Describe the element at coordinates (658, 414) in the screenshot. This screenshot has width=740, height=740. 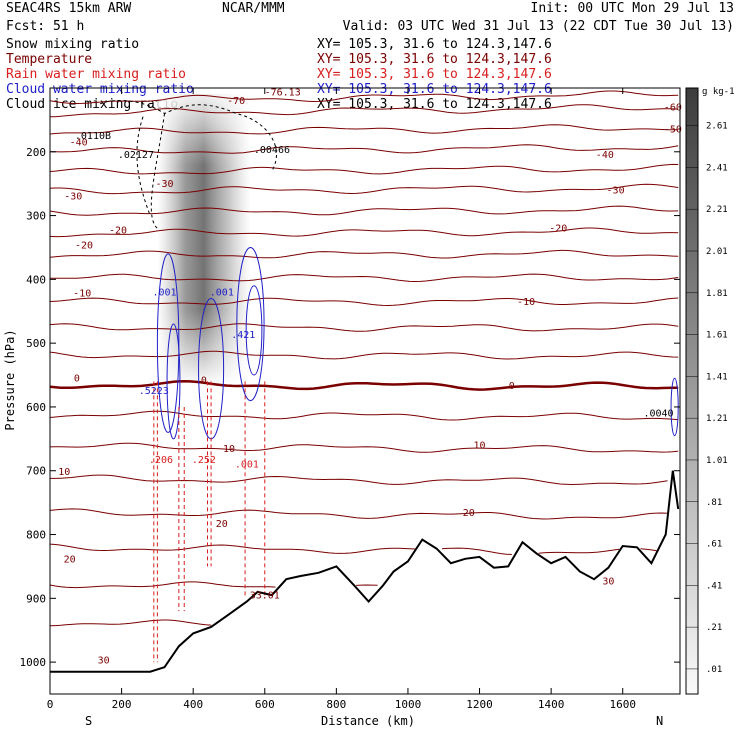
I see `cloud-ice-label: .0040` at that location.